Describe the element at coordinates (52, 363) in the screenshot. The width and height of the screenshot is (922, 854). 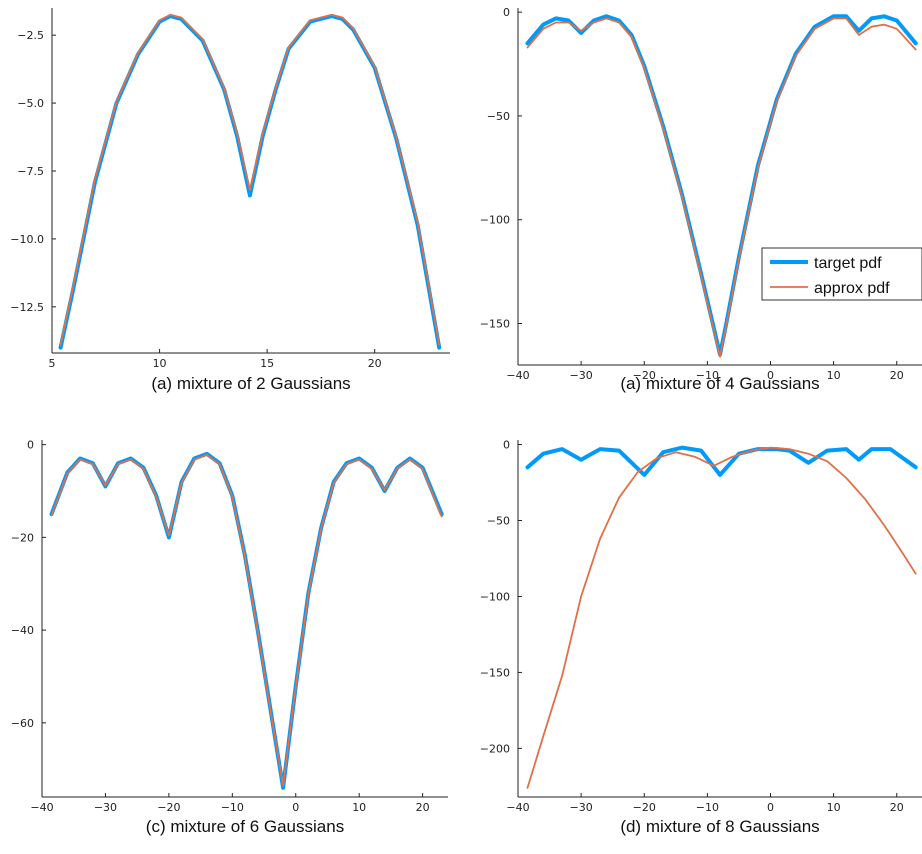
I see `x-tick-label: 5` at that location.